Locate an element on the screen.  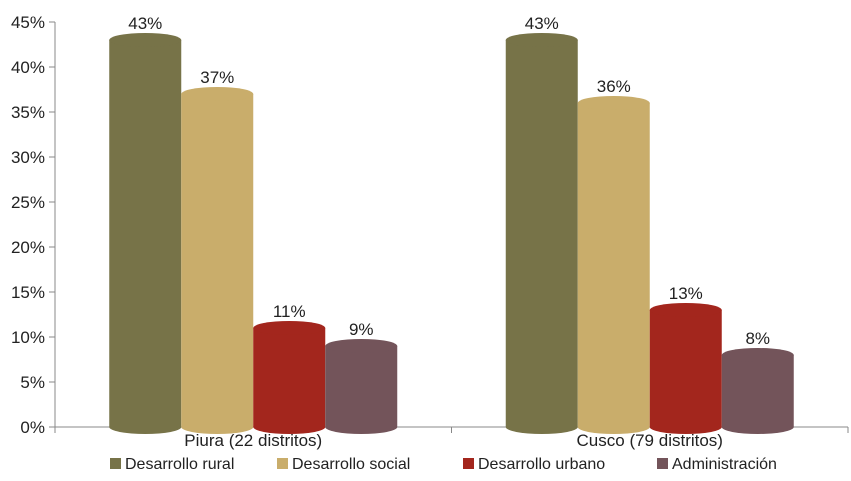
legend-item: Administración is located at coordinates (717, 464).